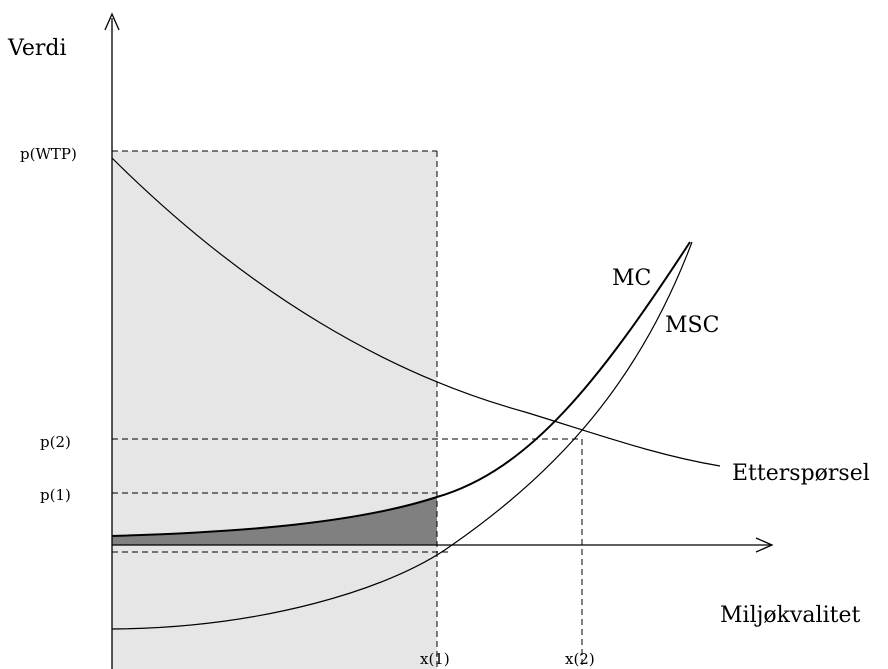  Describe the element at coordinates (55, 495) in the screenshot. I see `p1-label: p(1)` at that location.